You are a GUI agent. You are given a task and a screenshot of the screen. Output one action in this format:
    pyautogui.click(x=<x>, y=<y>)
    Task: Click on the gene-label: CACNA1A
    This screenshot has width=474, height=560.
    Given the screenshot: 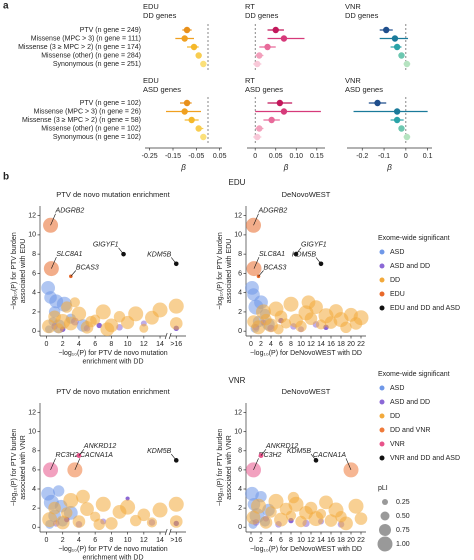 What is the action you would take?
    pyautogui.click(x=329, y=455)
    